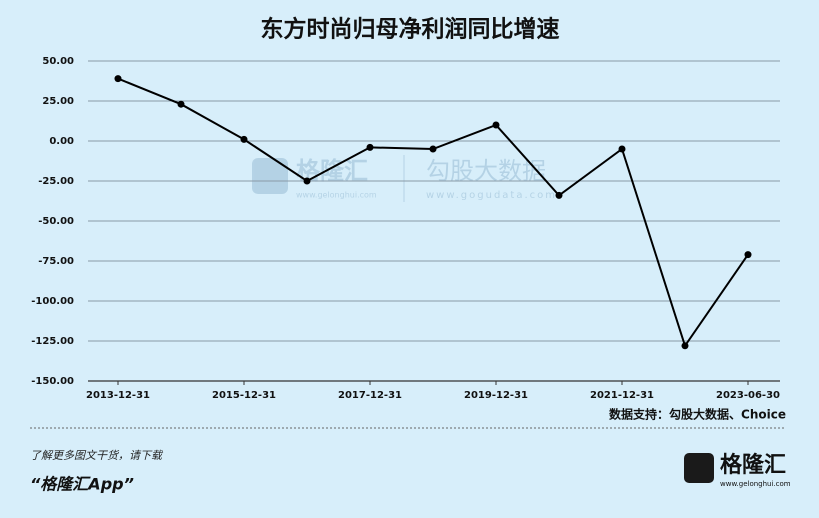 This screenshot has width=819, height=518. I want to click on x-tick-label: 2019-12-31, so click(496, 395).